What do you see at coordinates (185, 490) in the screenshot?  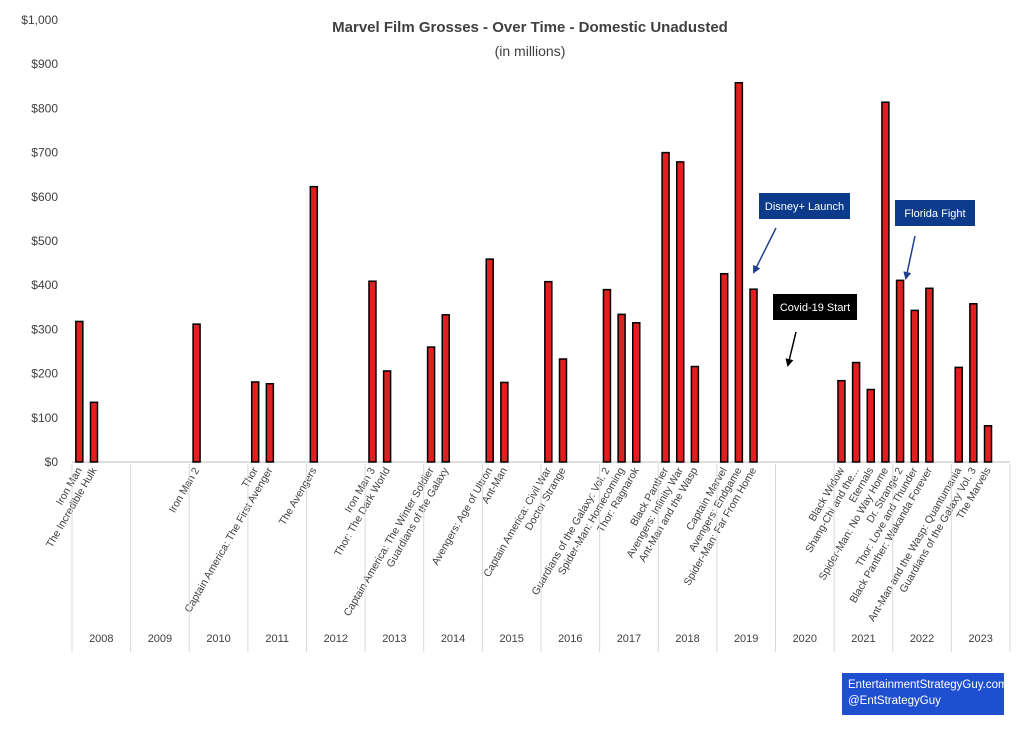 I see `film-label: Iron Man 2` at bounding box center [185, 490].